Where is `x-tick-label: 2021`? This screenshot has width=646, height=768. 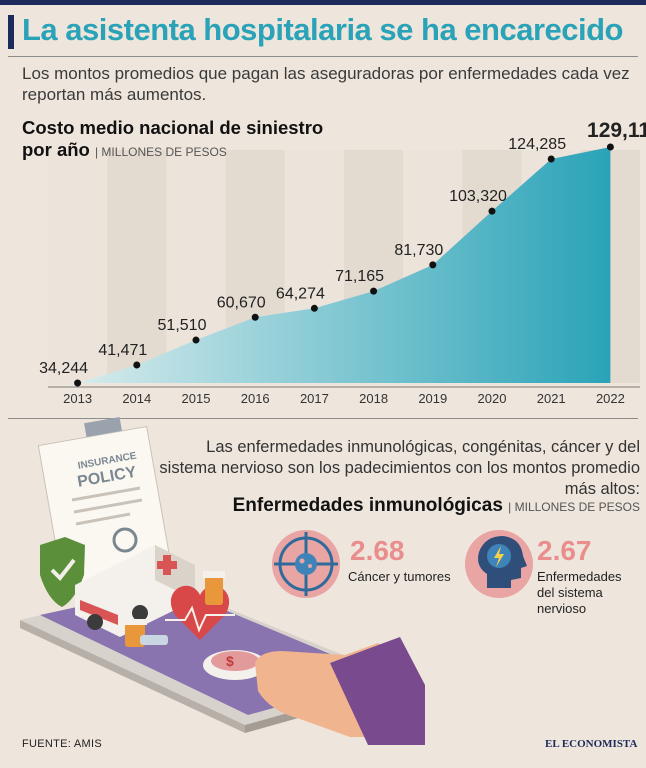 x-tick-label: 2021 is located at coordinates (551, 398).